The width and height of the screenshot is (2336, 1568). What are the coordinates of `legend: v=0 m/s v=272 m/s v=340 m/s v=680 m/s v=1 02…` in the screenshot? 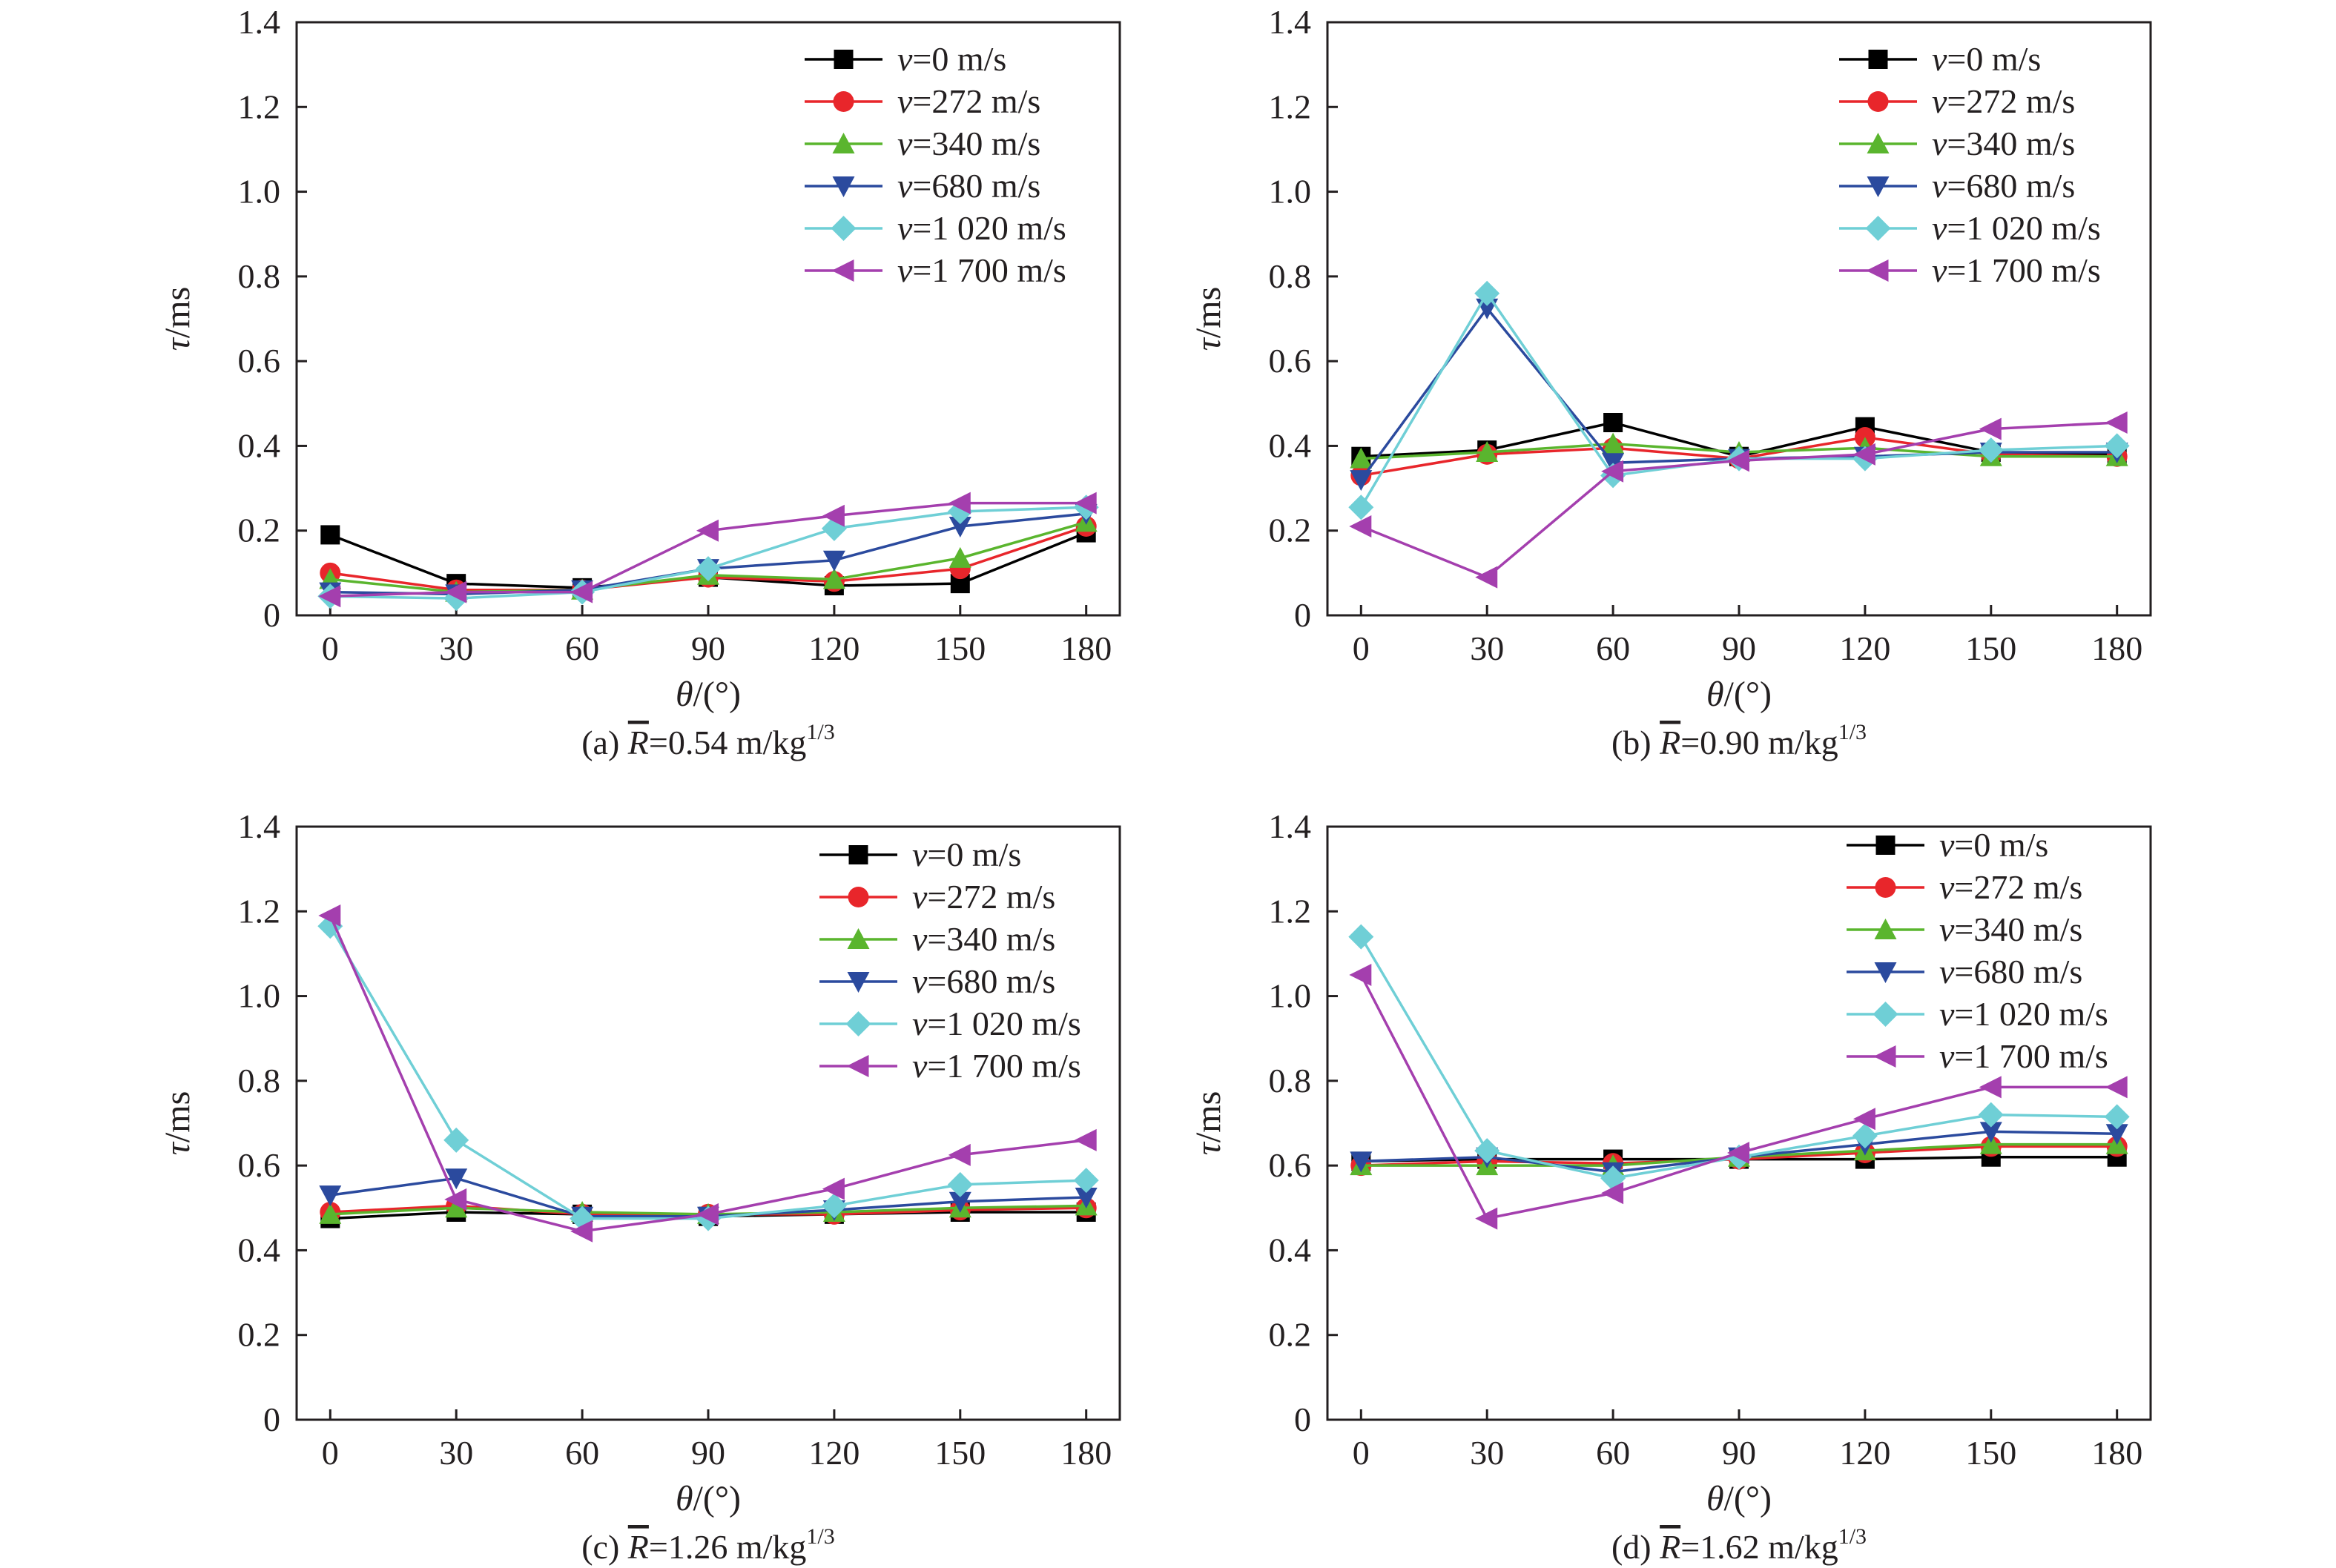 It's located at (935, 164).